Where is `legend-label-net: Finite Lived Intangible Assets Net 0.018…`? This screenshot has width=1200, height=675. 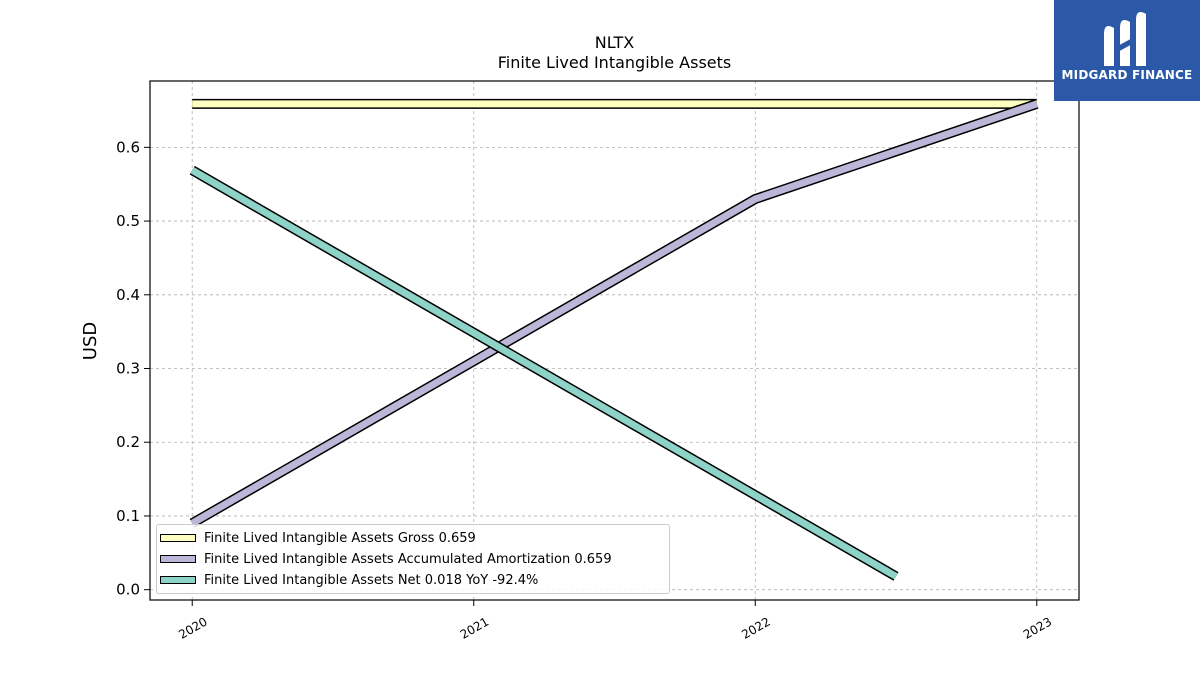 legend-label-net: Finite Lived Intangible Assets Net 0.018… is located at coordinates (371, 580).